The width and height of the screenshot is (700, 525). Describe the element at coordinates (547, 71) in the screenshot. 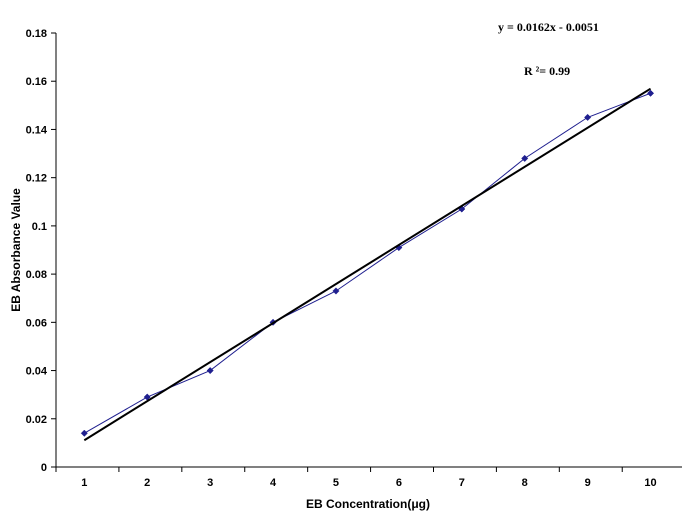

I see `r-squared-label: R ²= 0.99` at that location.